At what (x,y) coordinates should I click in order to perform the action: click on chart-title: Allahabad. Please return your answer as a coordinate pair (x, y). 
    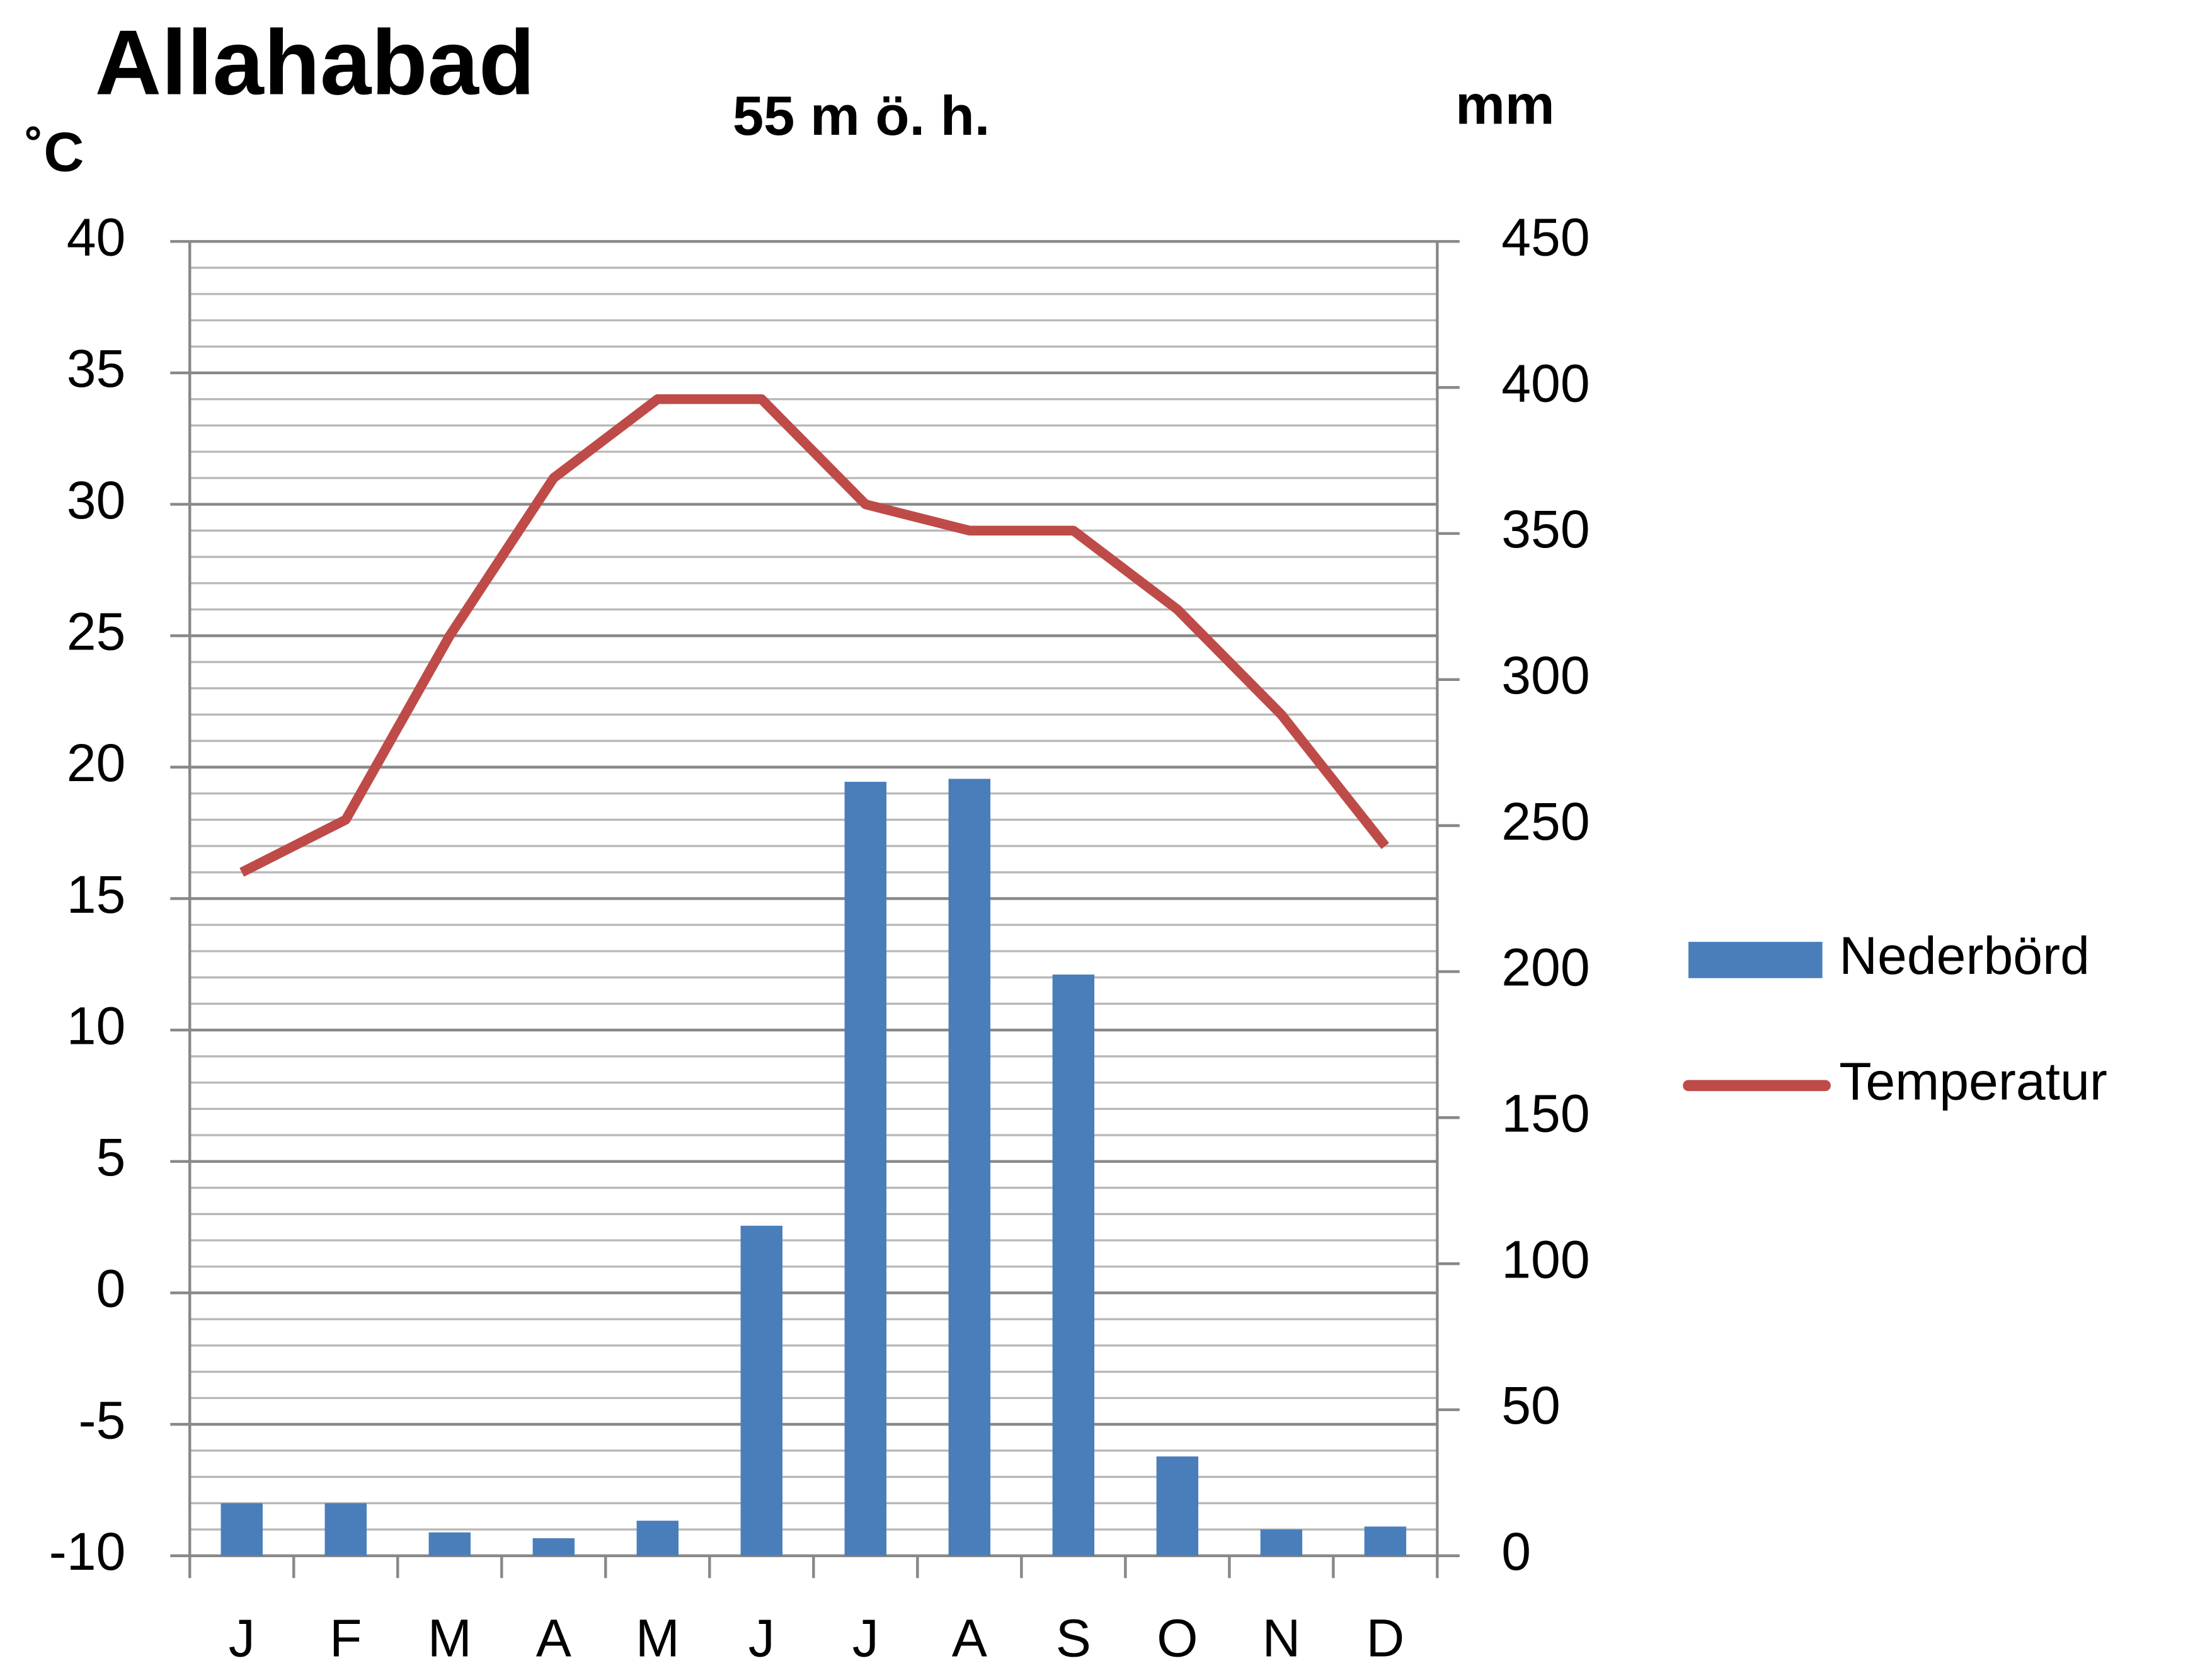
    Looking at the image, I should click on (315, 62).